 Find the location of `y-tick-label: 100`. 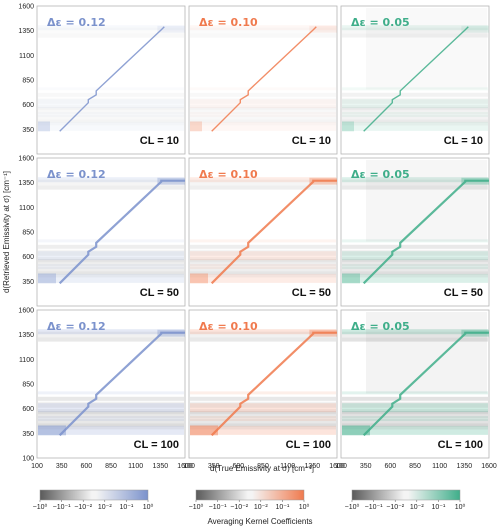

y-tick-label: 100 is located at coordinates (28, 459).